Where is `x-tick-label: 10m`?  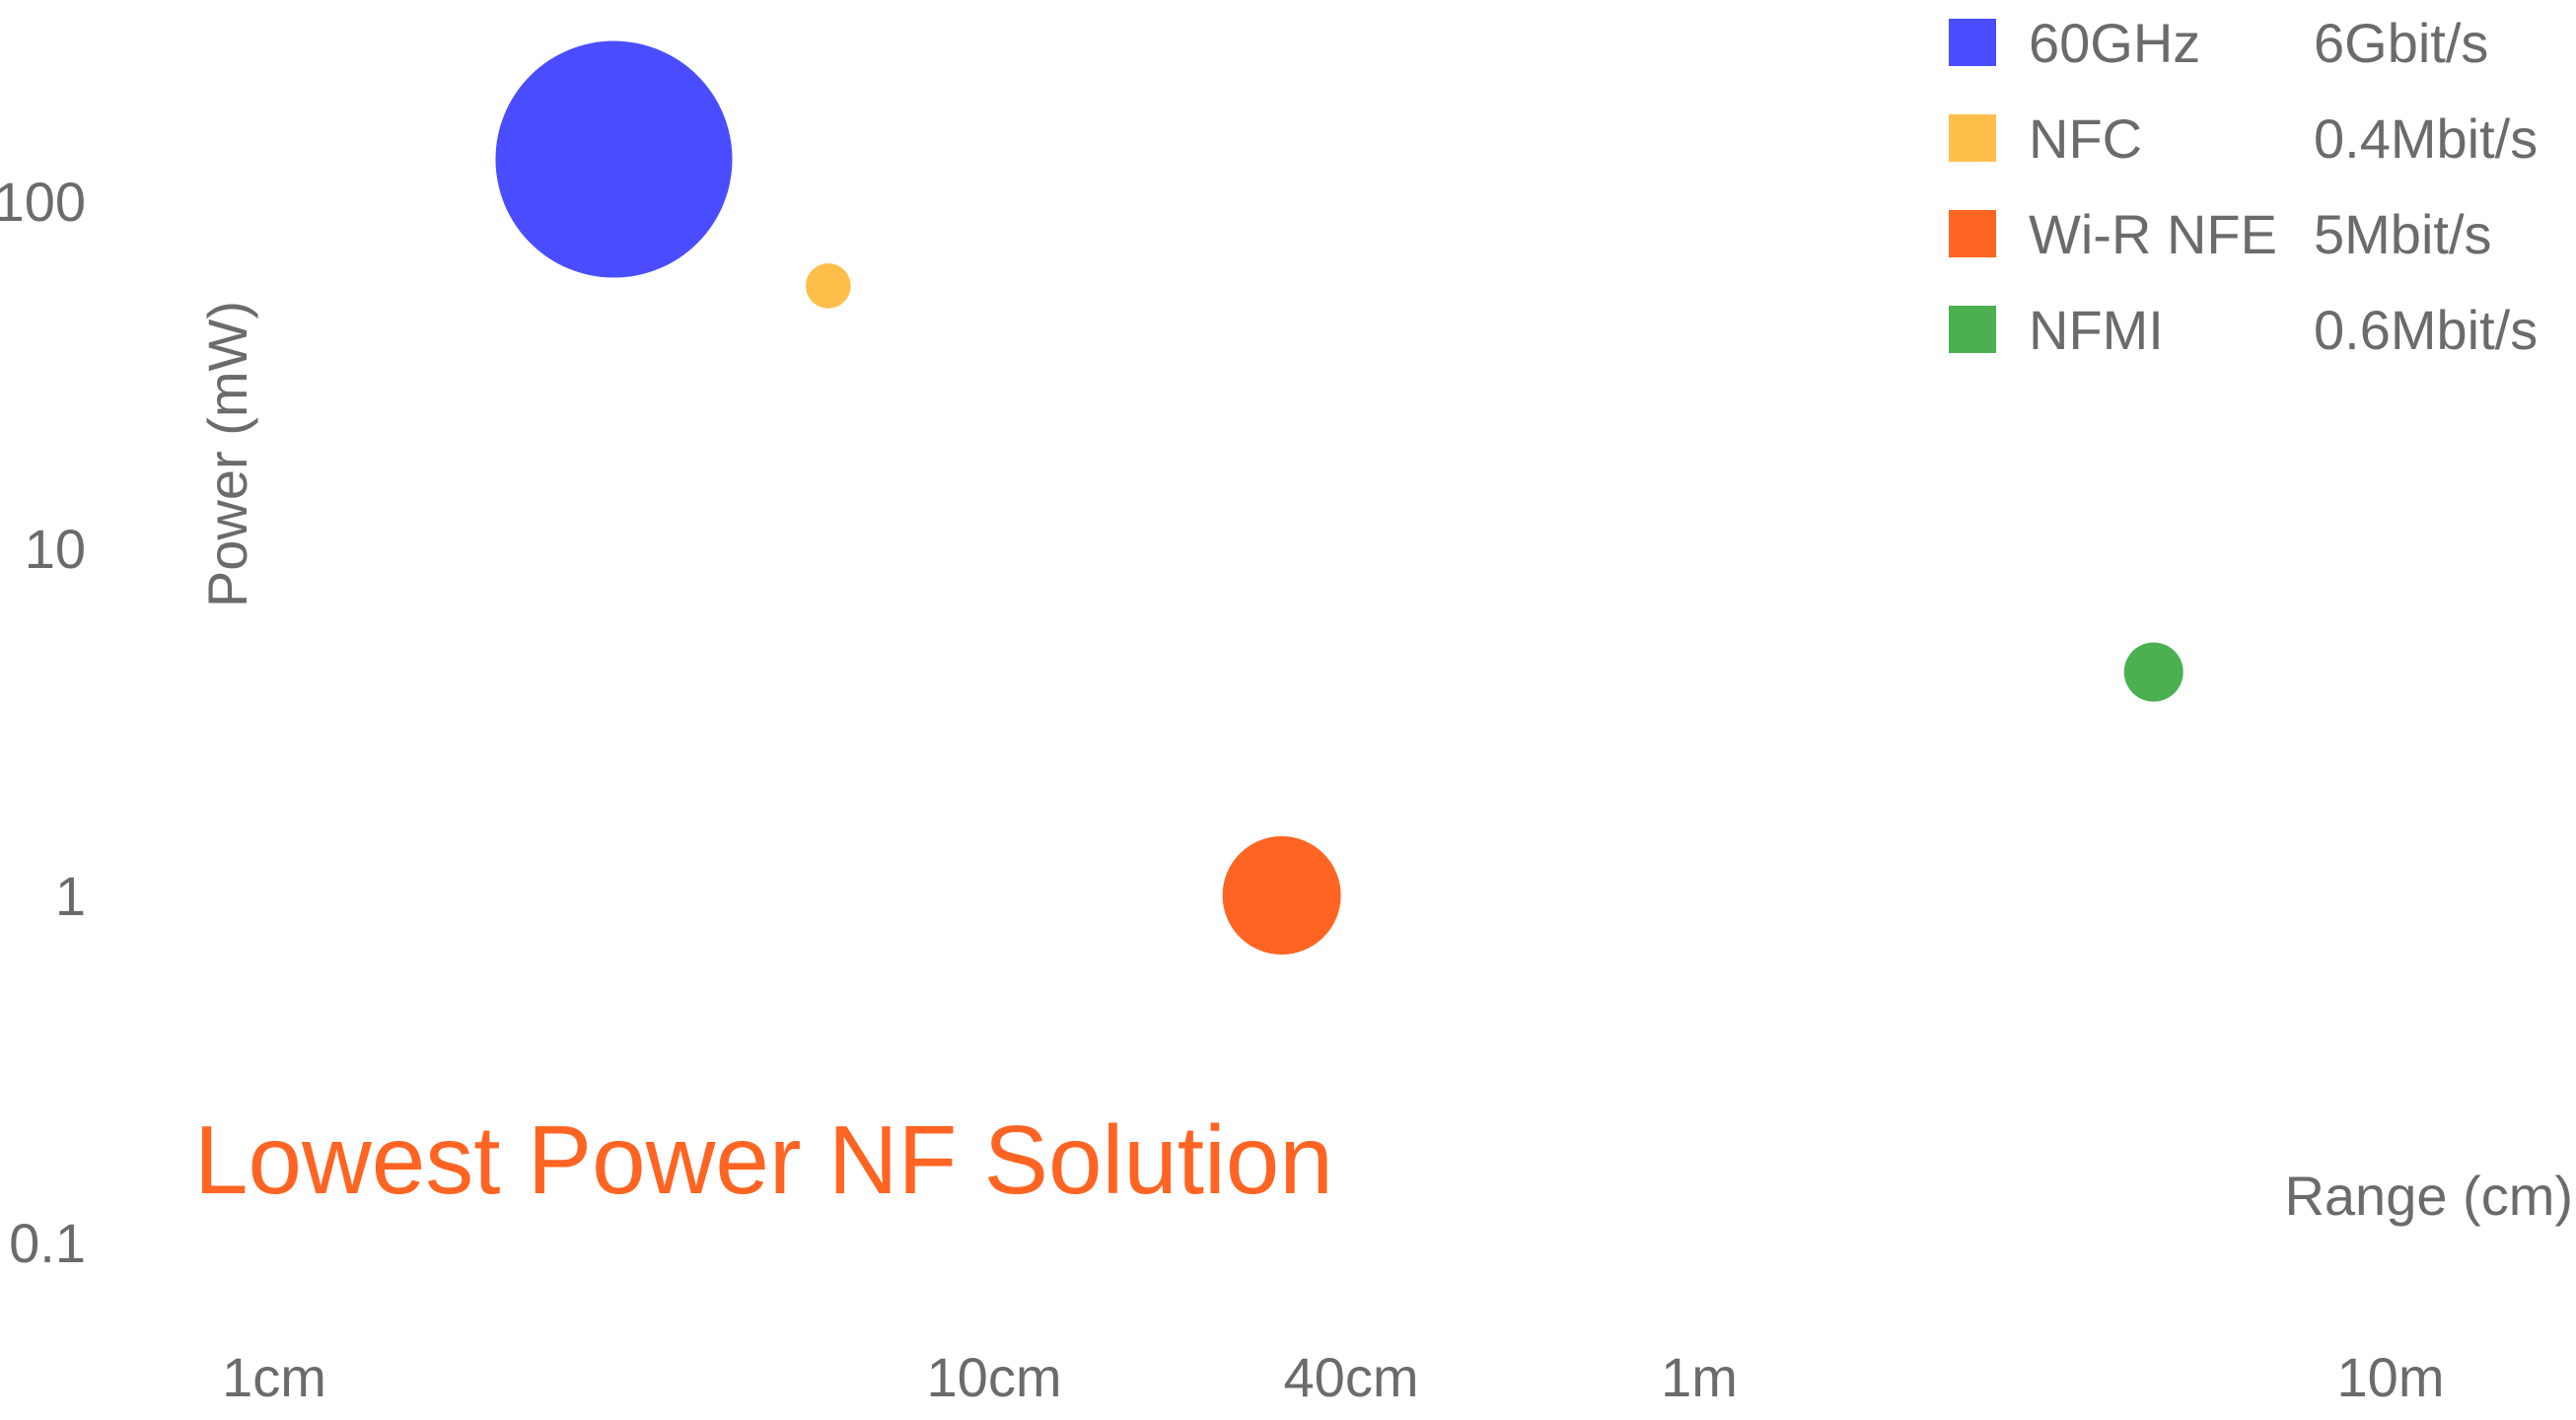
x-tick-label: 10m is located at coordinates (2391, 1377).